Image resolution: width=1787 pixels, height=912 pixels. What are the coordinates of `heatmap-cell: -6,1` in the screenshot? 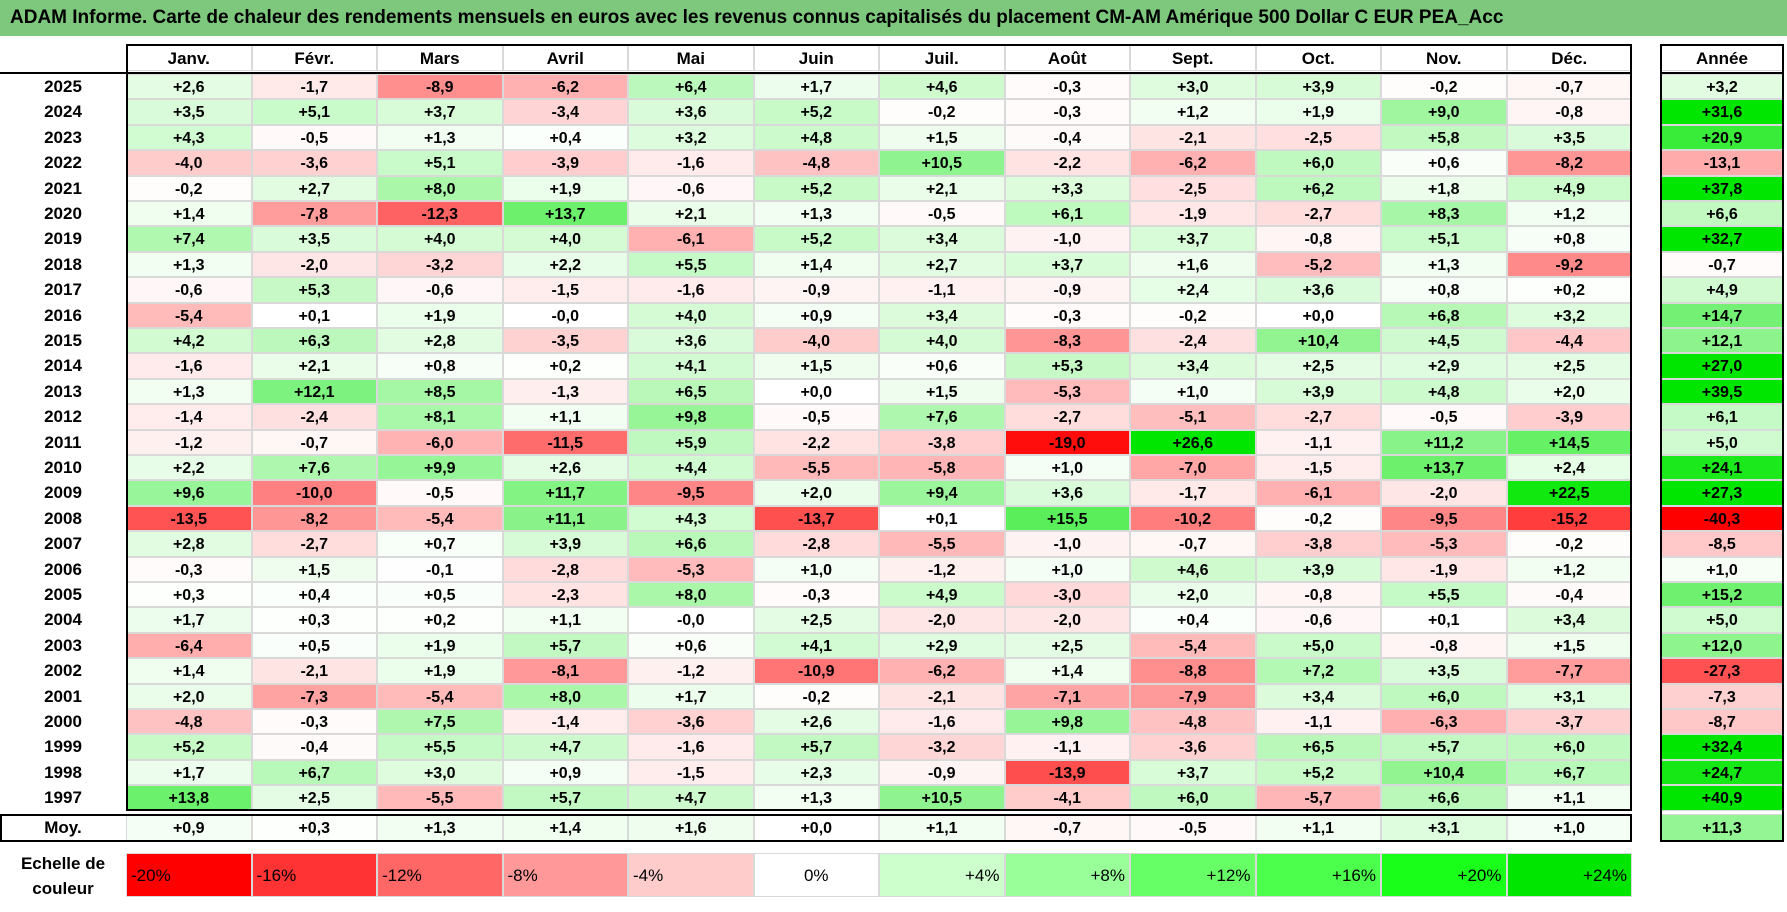 It's located at (1318, 493).